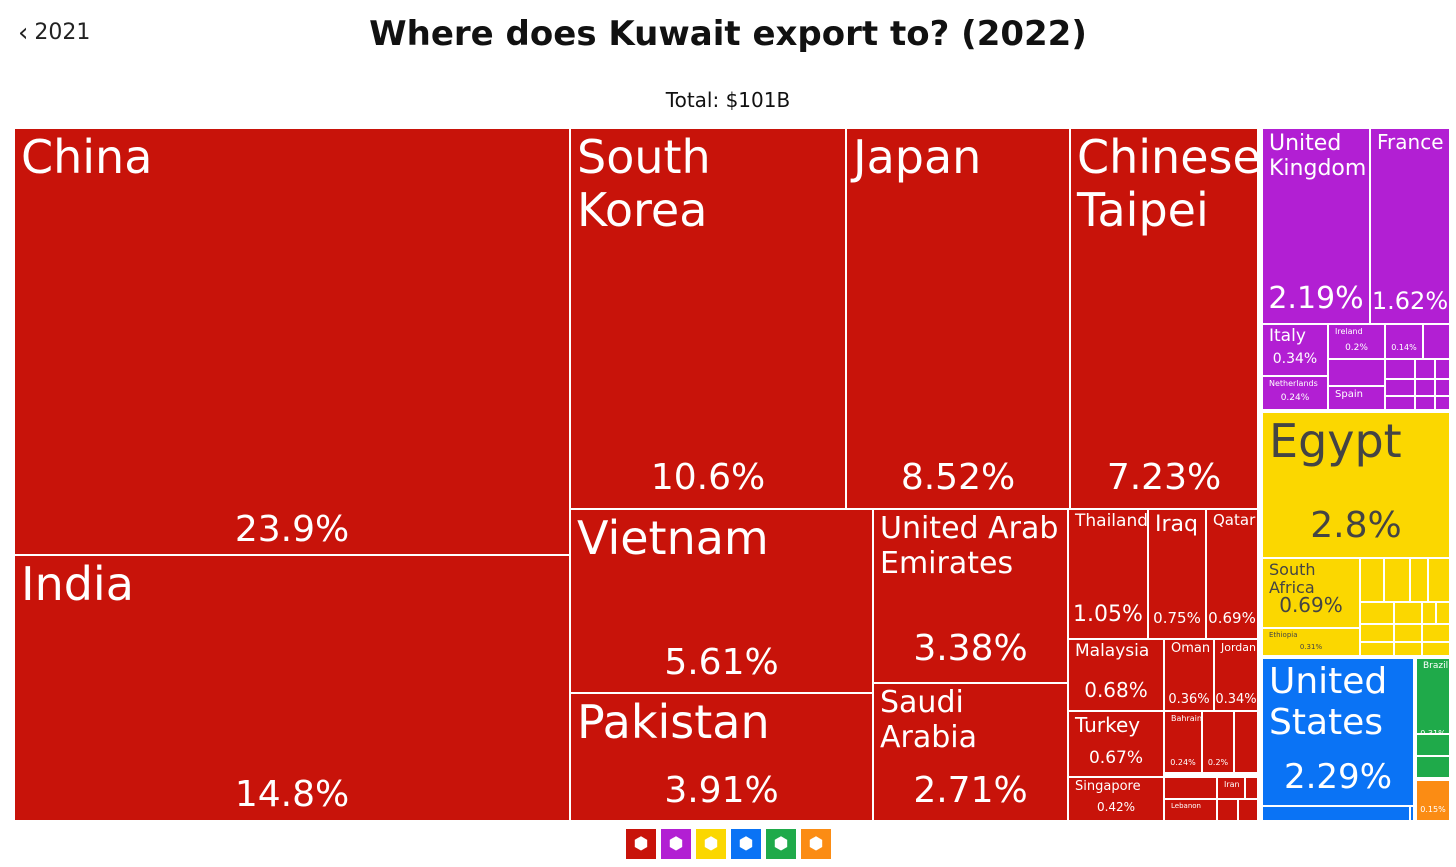 The height and width of the screenshot is (867, 1456). Describe the element at coordinates (721, 790) in the screenshot. I see `cell-percent-label: 3.91%` at that location.